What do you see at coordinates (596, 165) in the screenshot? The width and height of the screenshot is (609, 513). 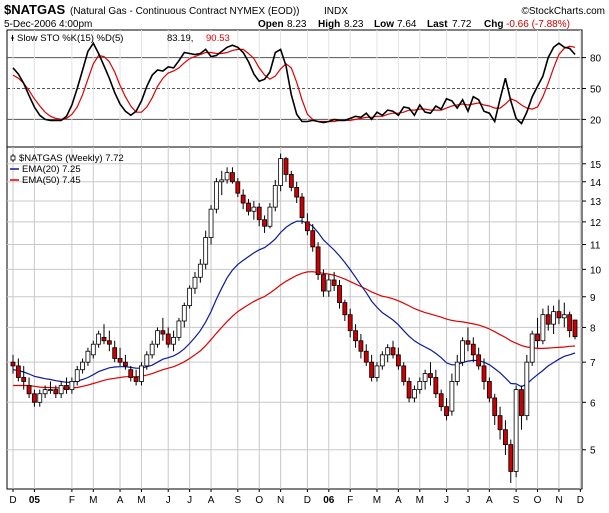 I see `price-tick-label: 15` at bounding box center [596, 165].